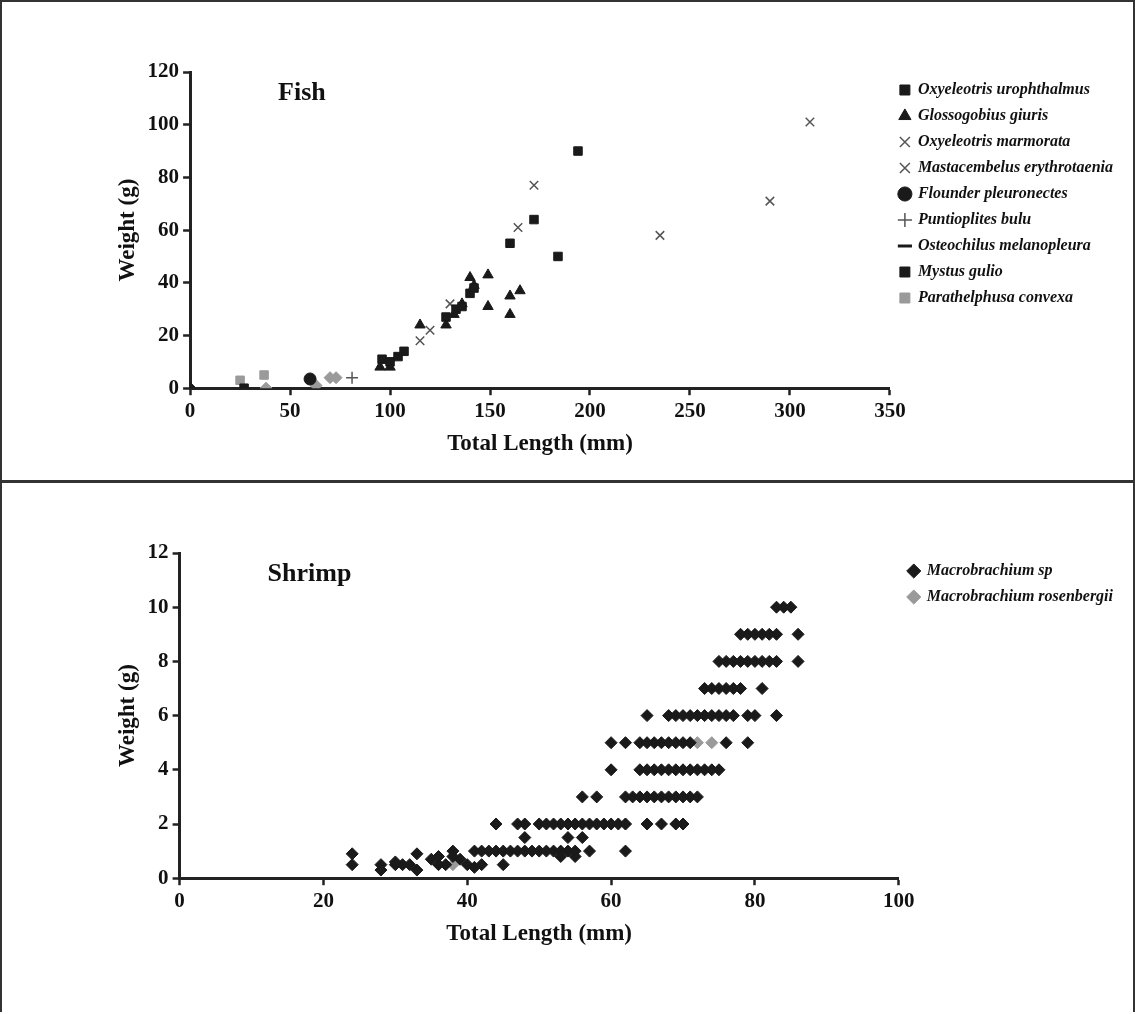  I want to click on legend-label: Flounder pleuronectes, so click(992, 193).